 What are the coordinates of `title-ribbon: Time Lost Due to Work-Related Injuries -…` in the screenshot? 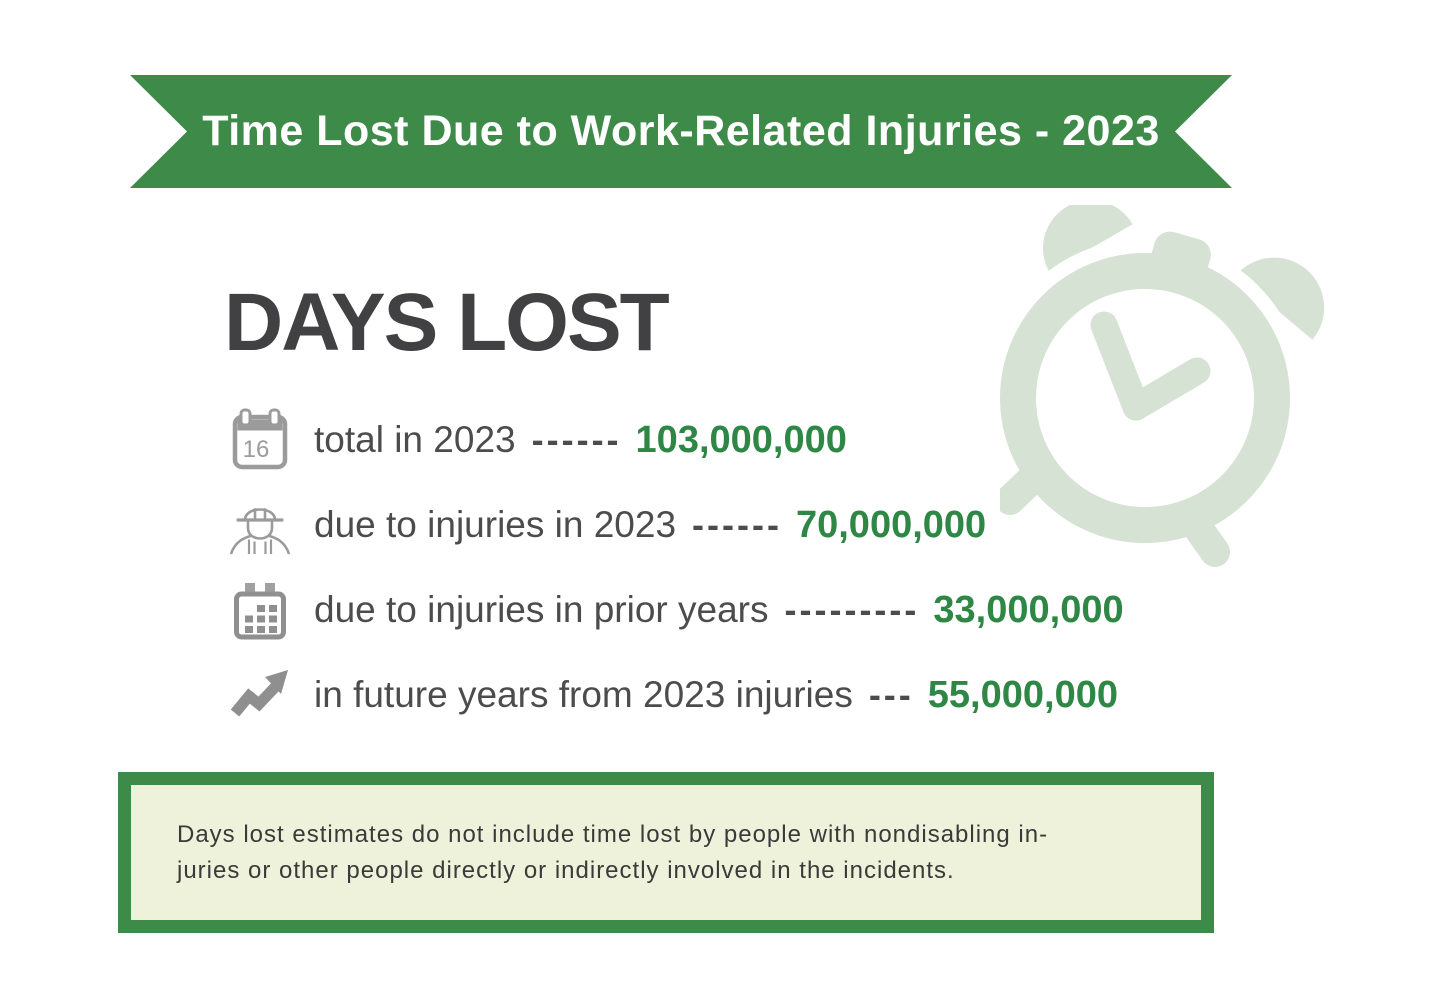 It's located at (681, 131).